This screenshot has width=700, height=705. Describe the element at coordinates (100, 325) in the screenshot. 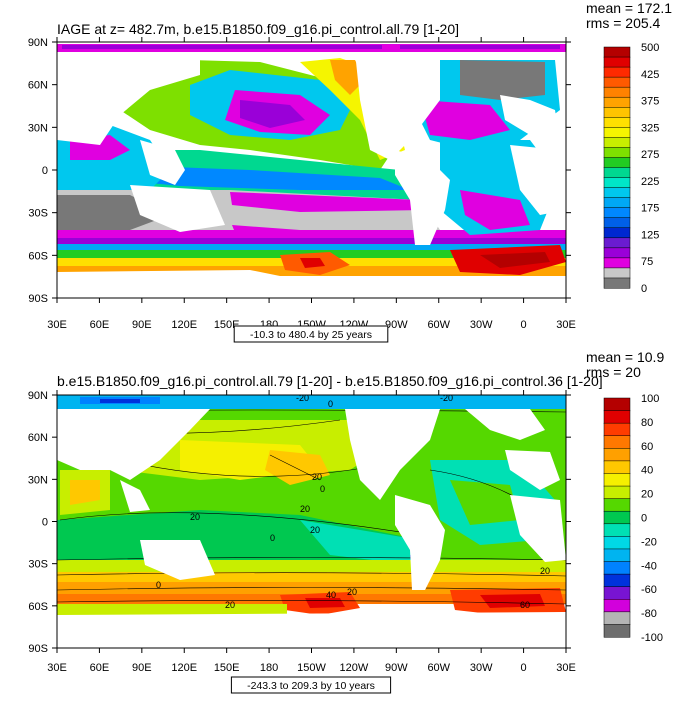

I see `lon-tick-label: 60E` at that location.